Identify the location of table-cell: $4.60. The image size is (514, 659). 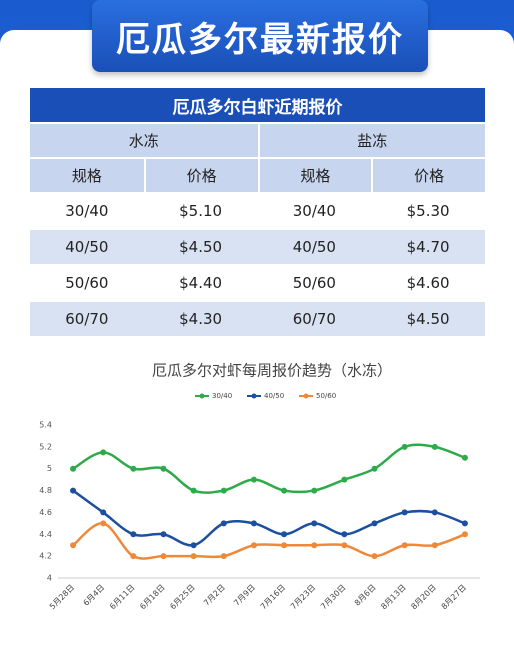
(428, 283).